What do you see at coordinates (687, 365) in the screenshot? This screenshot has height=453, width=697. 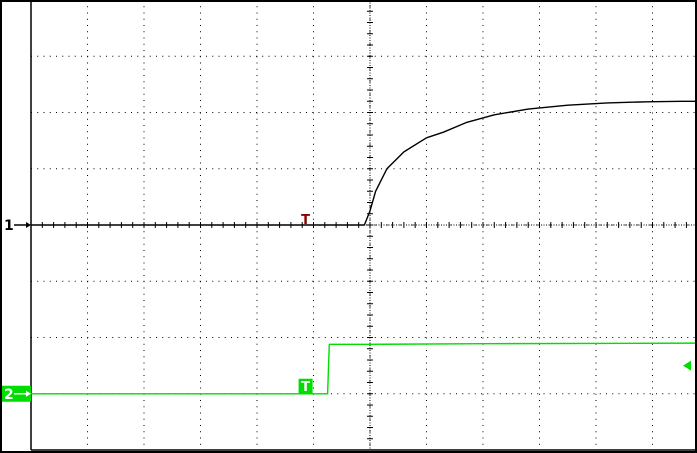 I see `trigger-level-marker` at bounding box center [687, 365].